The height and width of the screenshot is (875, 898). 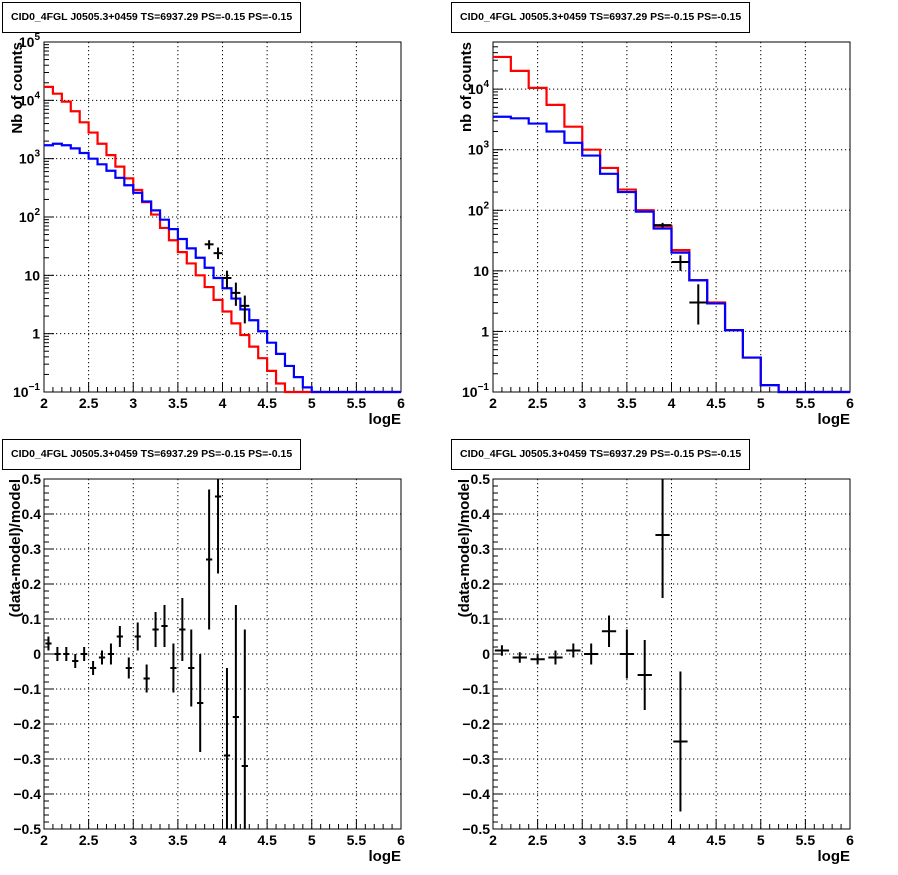 I want to click on total_model-histogram, so click(x=222, y=239).